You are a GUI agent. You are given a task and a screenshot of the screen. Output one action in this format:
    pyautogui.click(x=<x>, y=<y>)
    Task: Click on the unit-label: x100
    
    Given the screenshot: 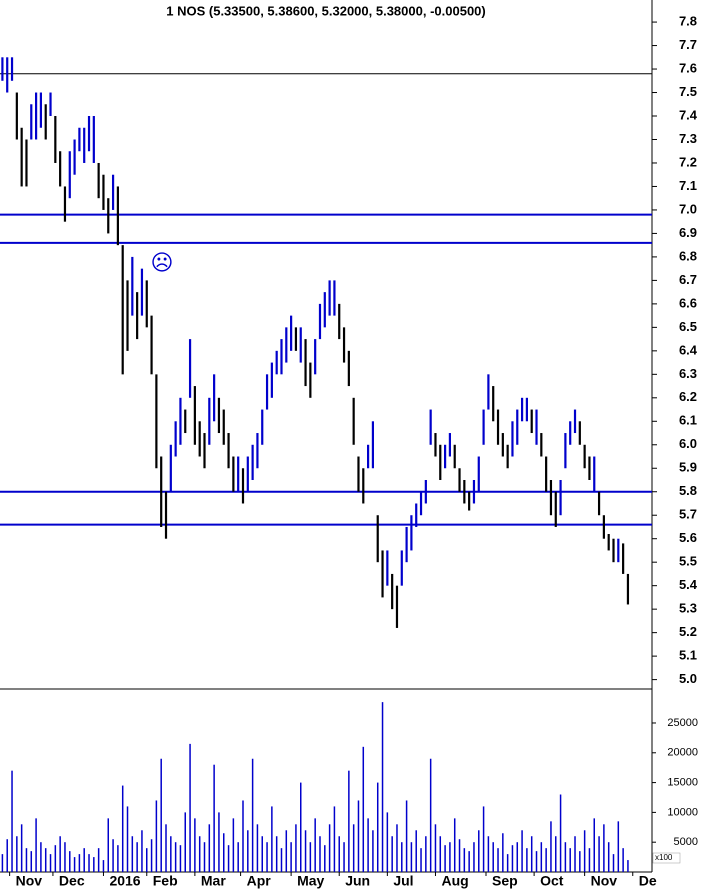 What is the action you would take?
    pyautogui.click(x=664, y=857)
    